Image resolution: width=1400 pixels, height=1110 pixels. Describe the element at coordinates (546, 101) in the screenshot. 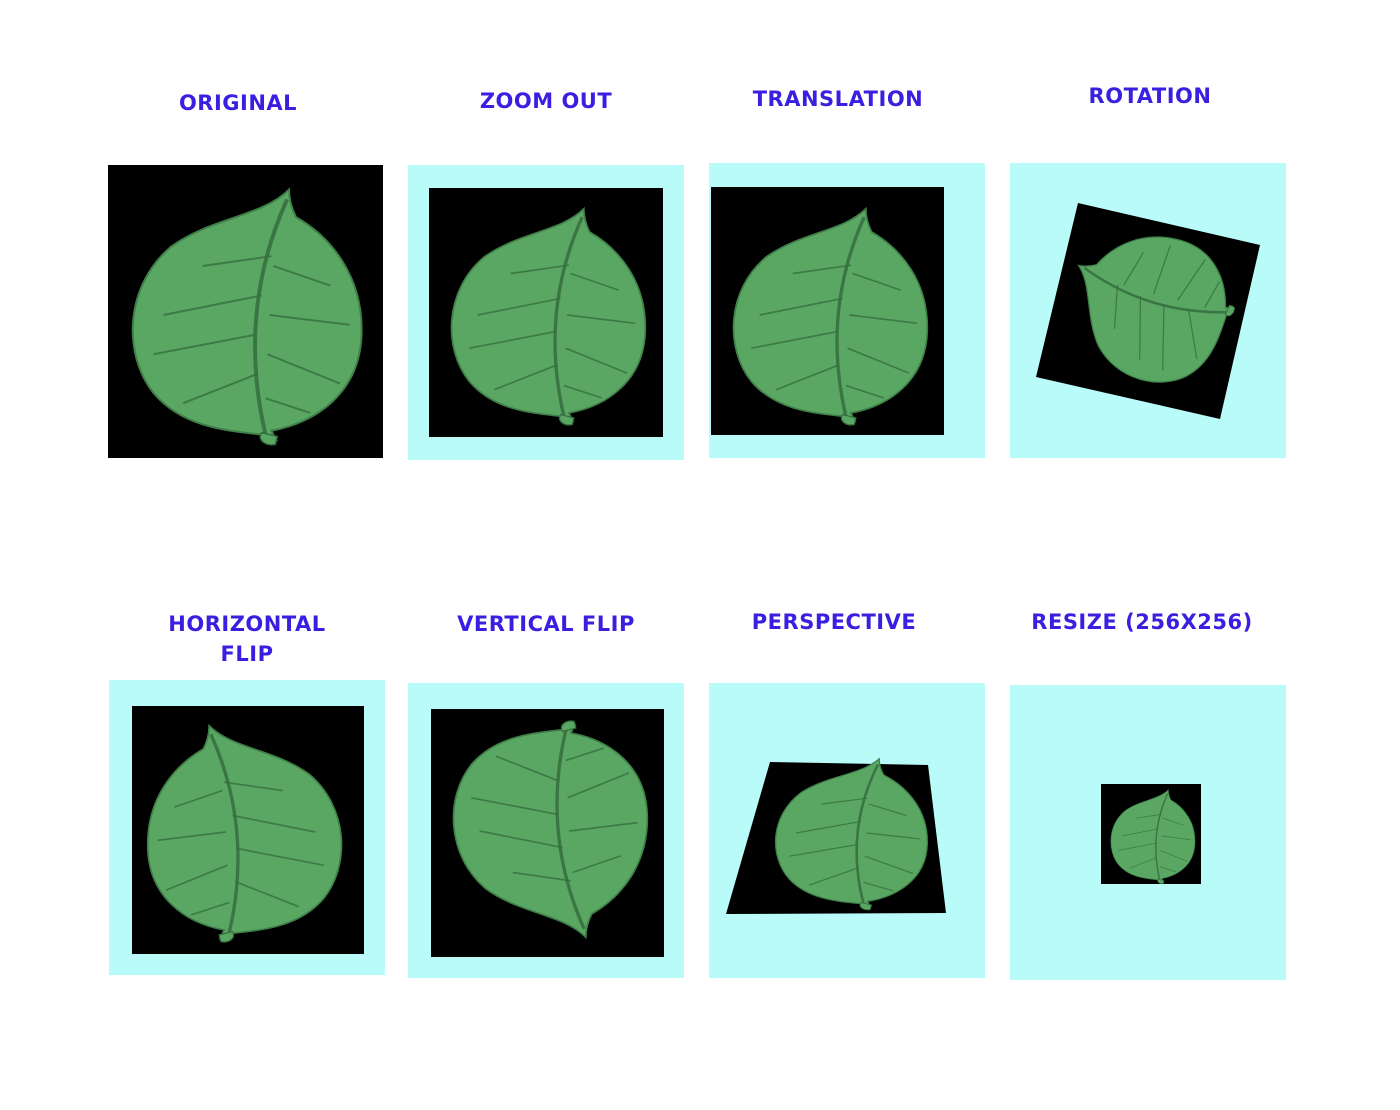

I see `label-zoom-out: ZOOM OUT` at that location.